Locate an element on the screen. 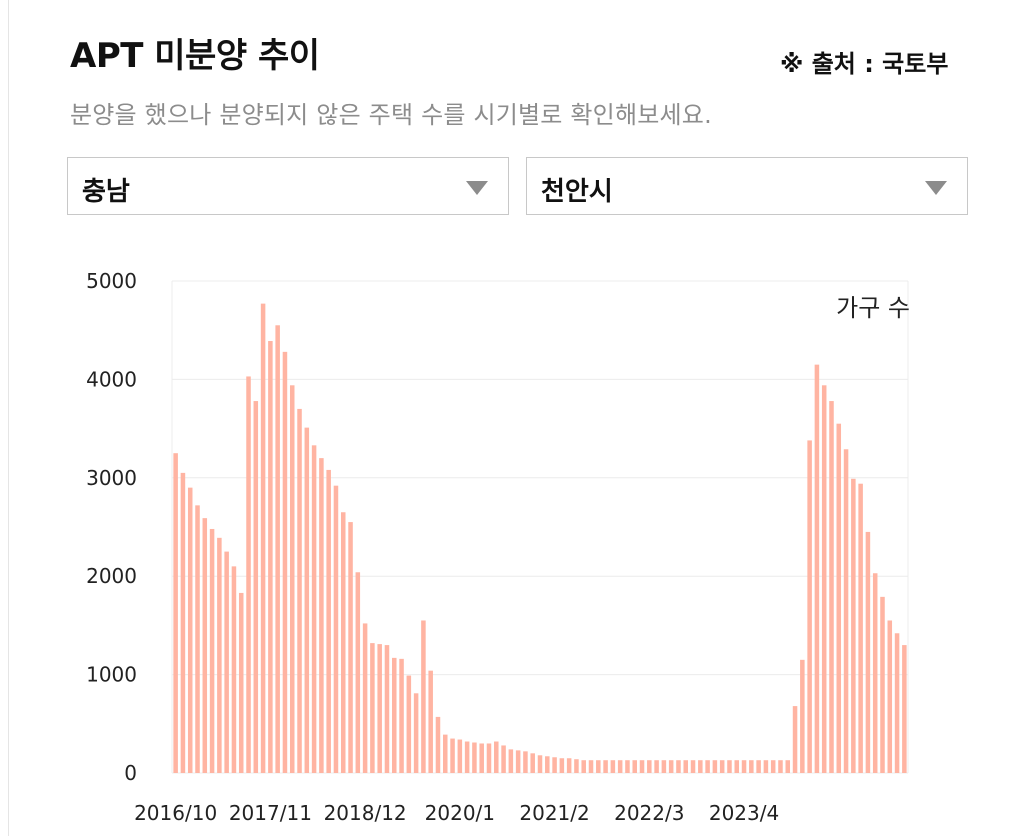  city-select: 천안시 is located at coordinates (747, 186).